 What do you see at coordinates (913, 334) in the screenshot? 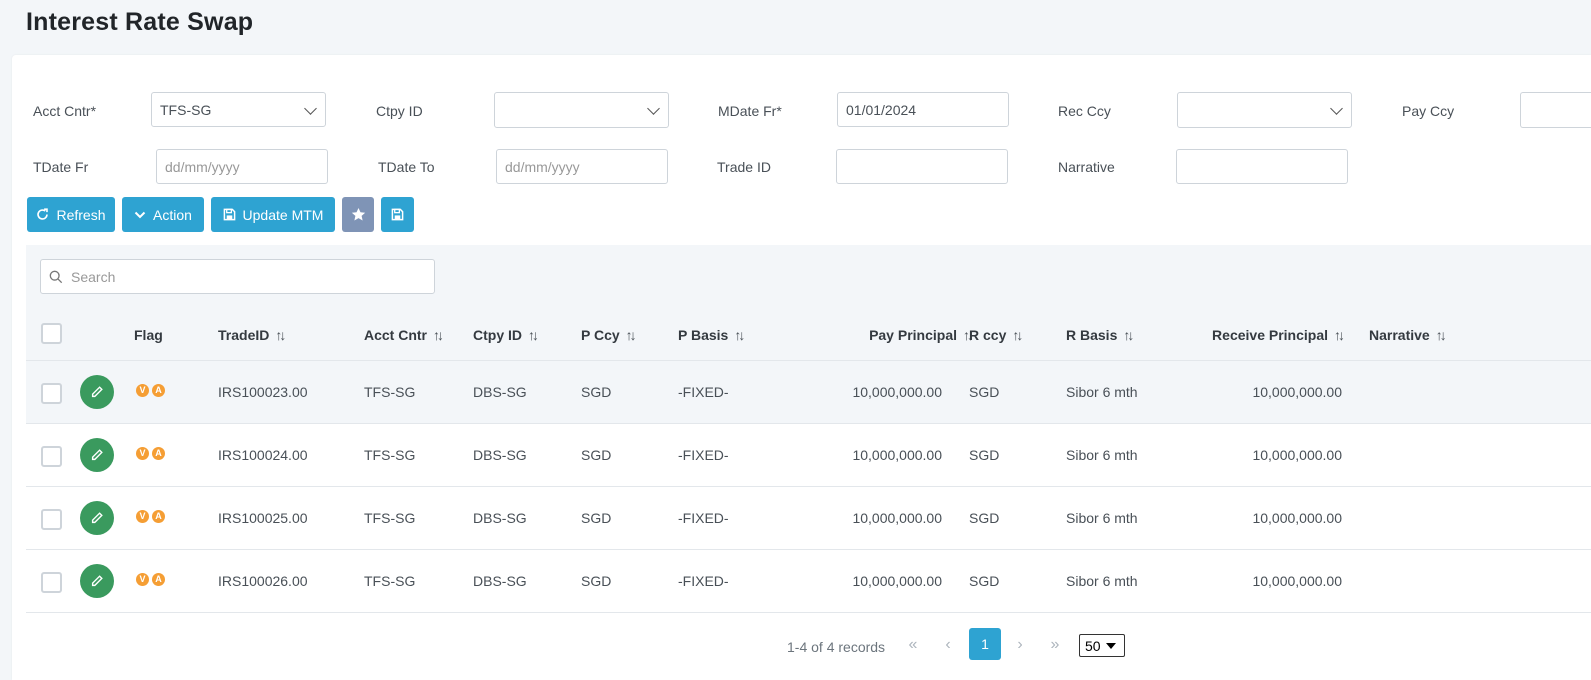
I see `header-pay-principal-label: Pay Principal` at bounding box center [913, 334].